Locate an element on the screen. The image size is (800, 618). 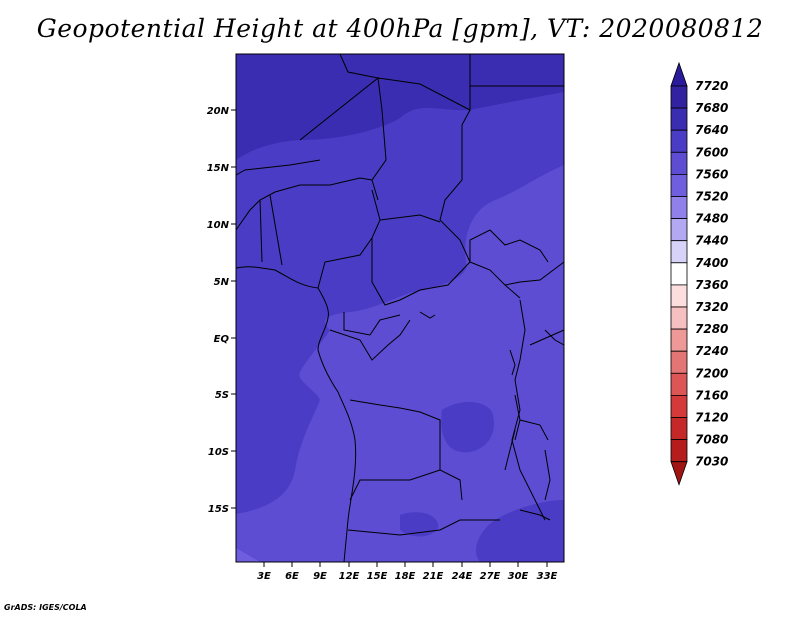
colorbar-label: 7200 is located at coordinates (711, 373).